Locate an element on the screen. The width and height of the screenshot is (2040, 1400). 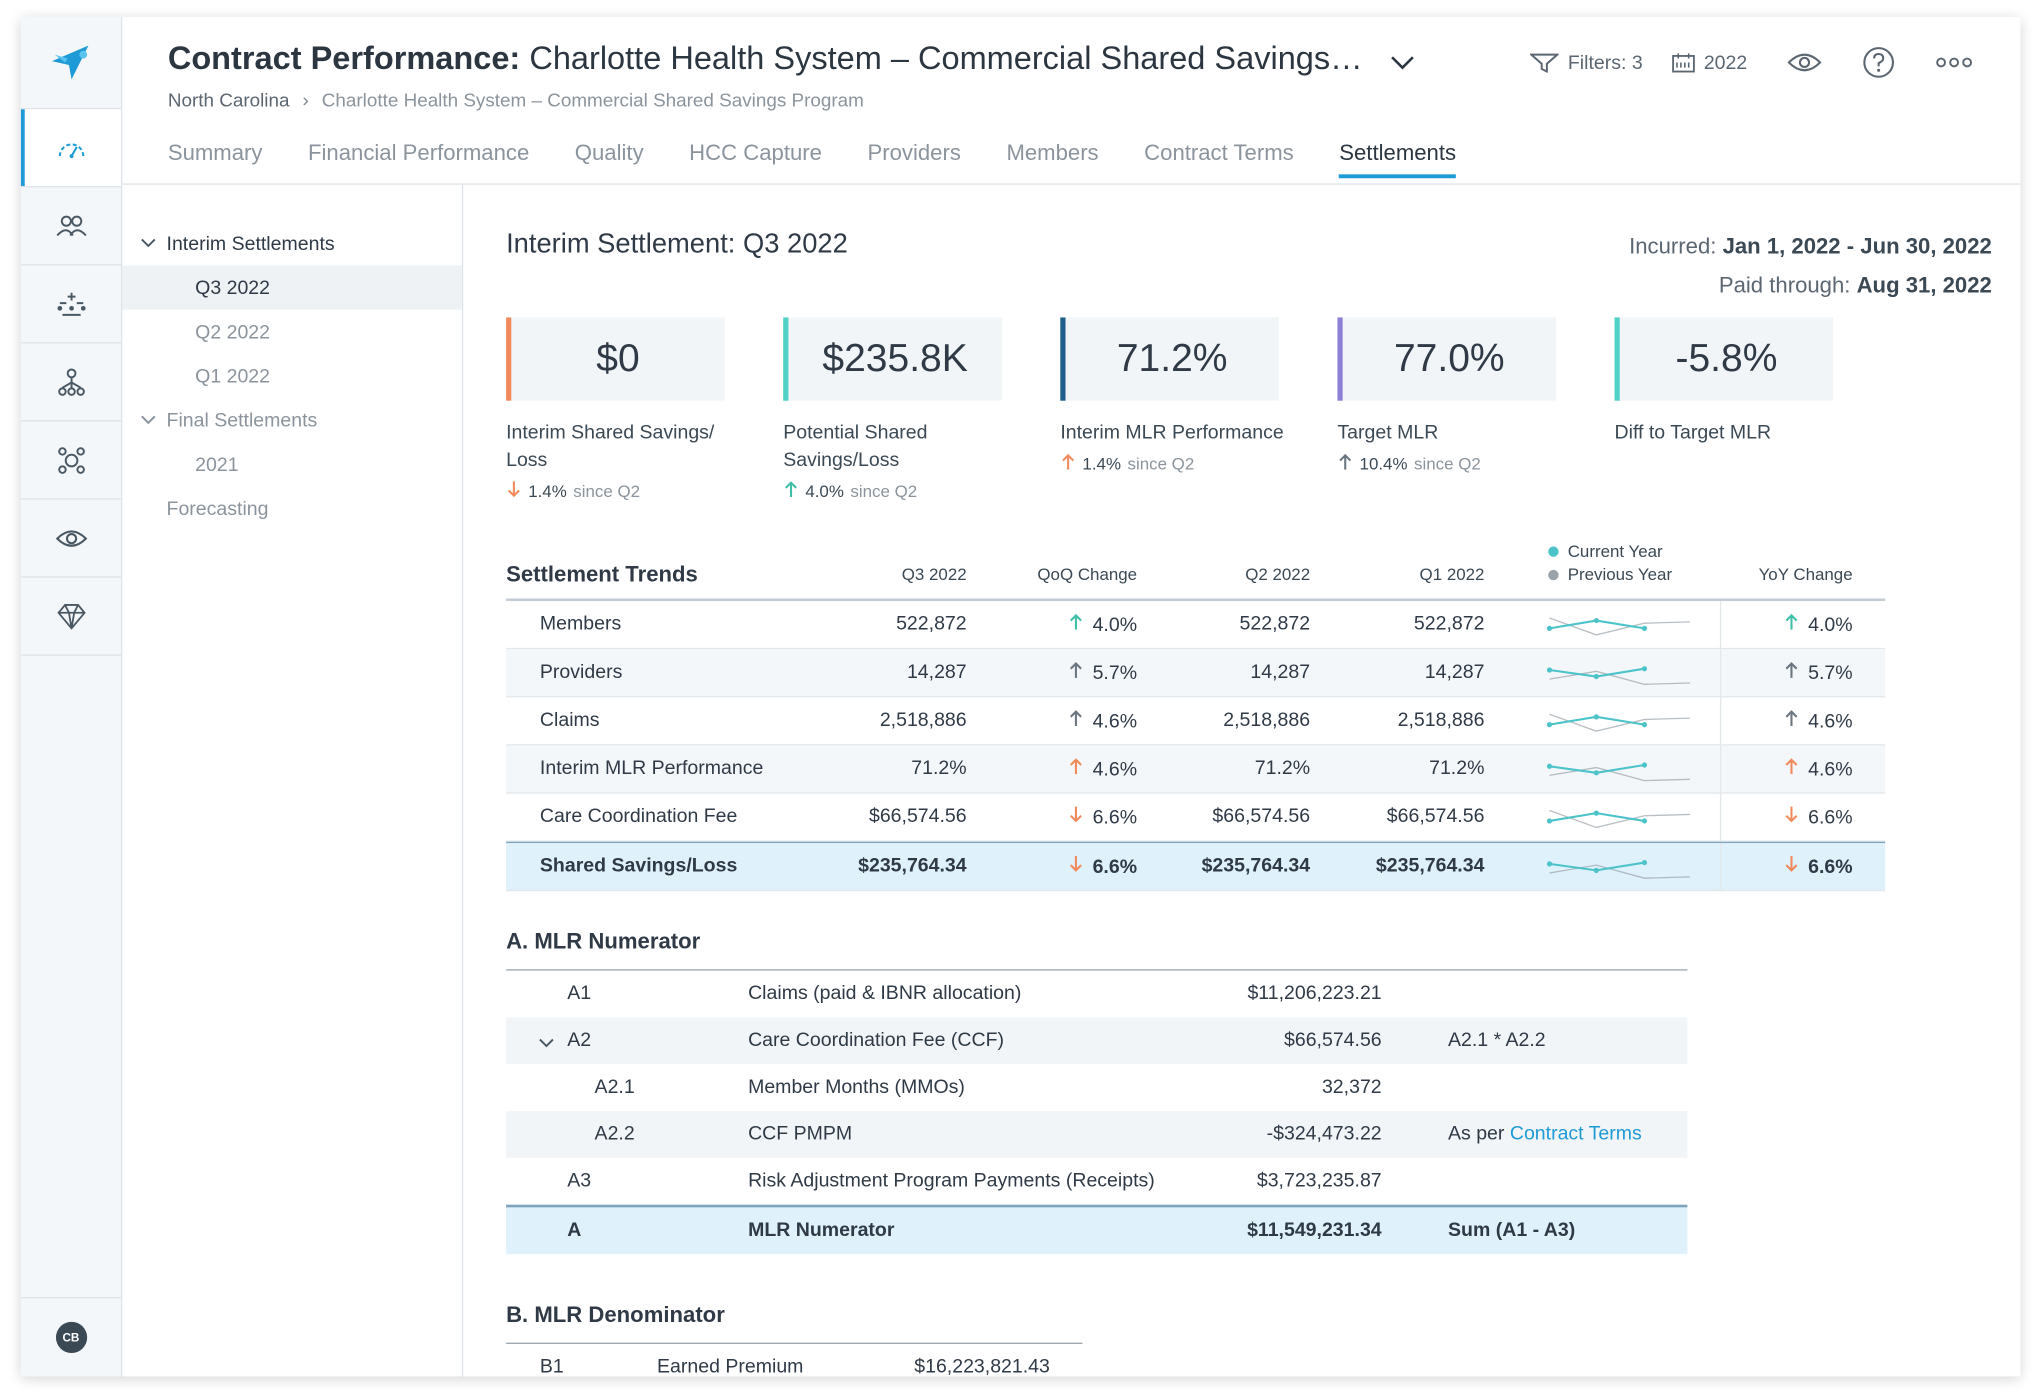
tab-providers: Providers is located at coordinates (914, 153).